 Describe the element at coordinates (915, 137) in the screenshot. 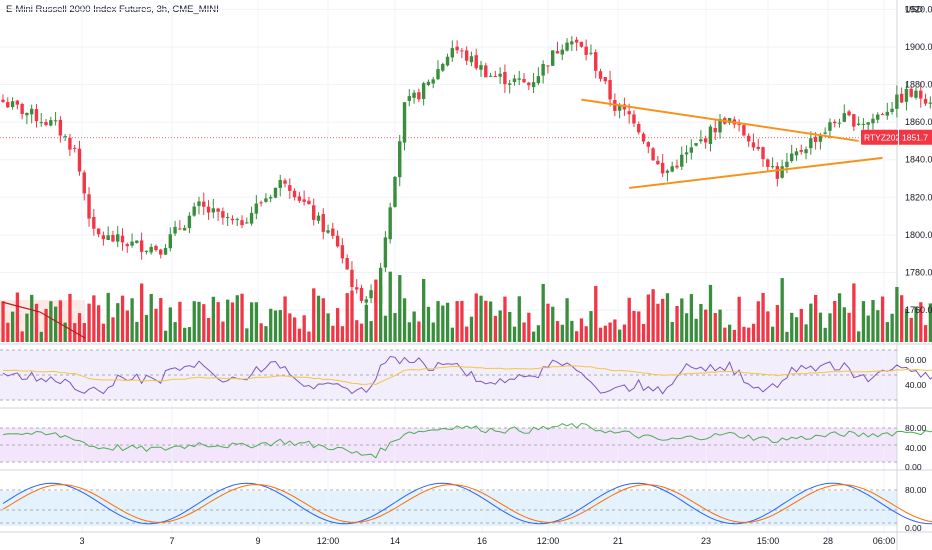

I see `last-price-tag` at that location.